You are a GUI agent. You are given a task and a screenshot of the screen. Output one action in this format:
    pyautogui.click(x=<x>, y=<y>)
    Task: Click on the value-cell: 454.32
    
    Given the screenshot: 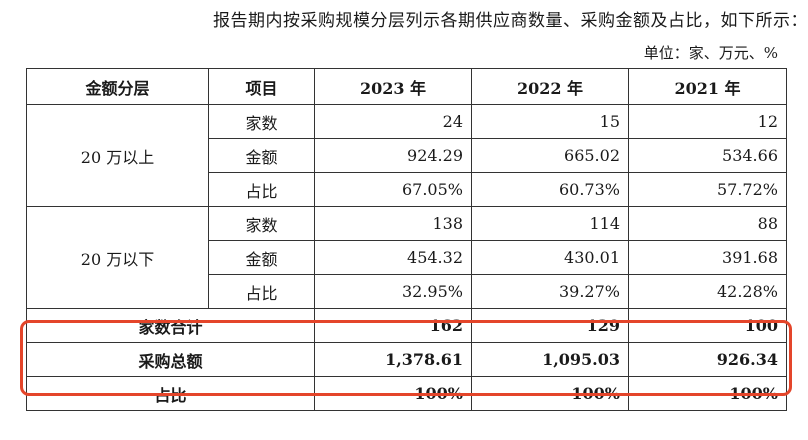 What is the action you would take?
    pyautogui.click(x=393, y=257)
    